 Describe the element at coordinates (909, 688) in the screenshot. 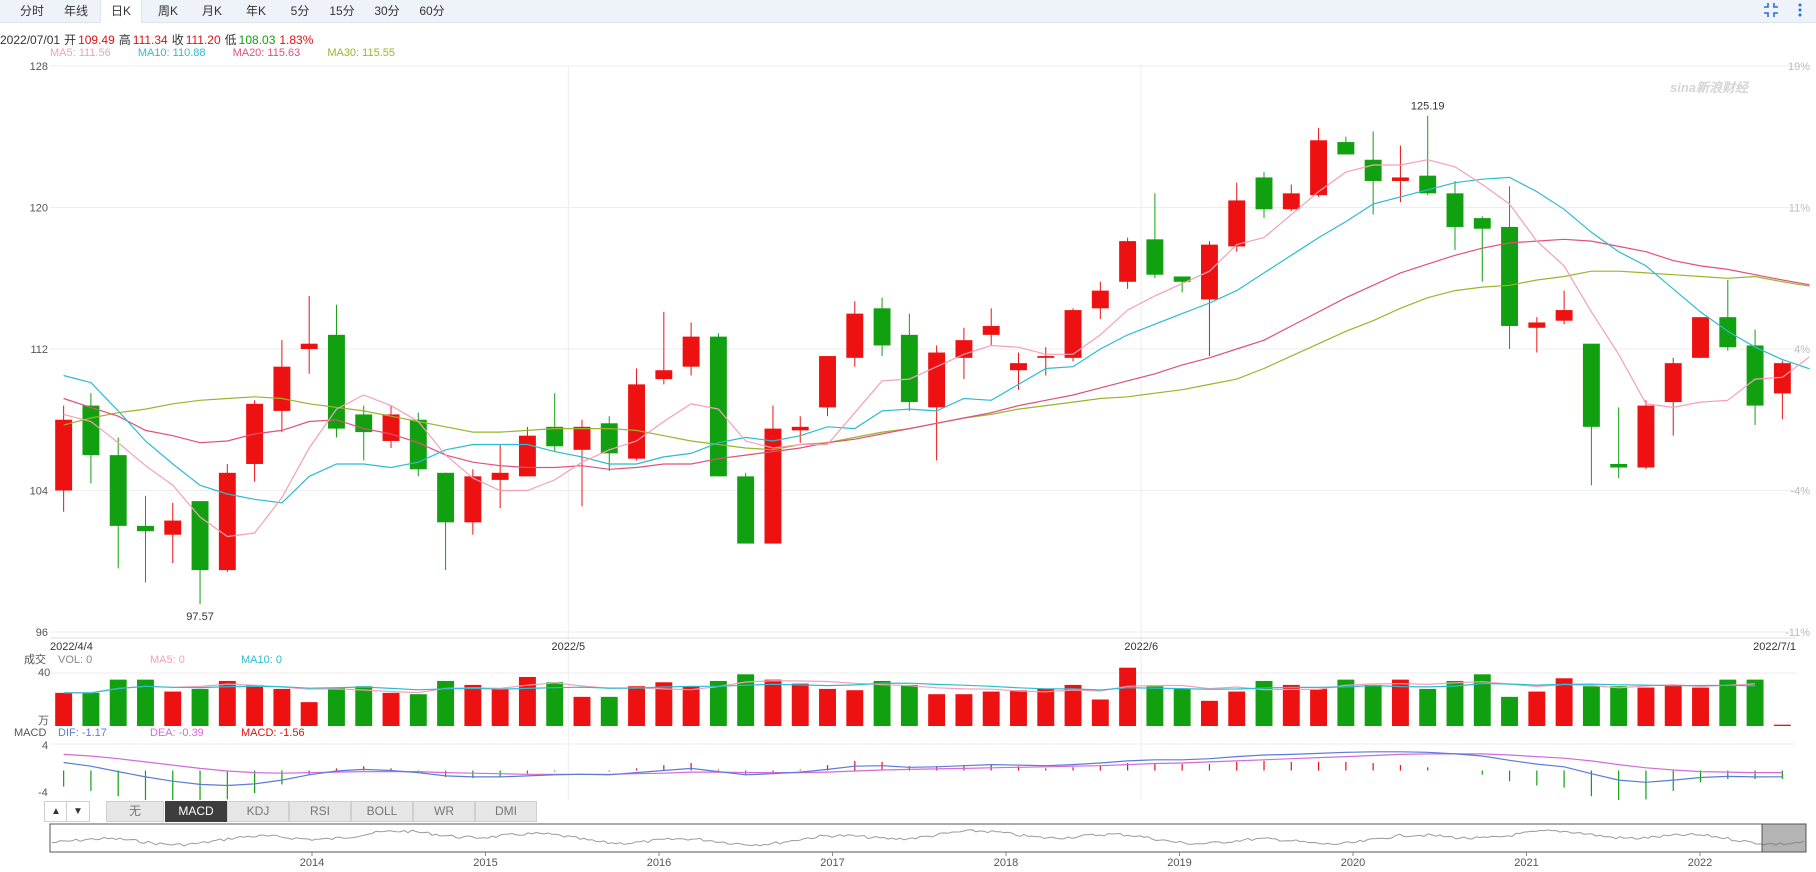

I see `volume-ma10-line` at that location.